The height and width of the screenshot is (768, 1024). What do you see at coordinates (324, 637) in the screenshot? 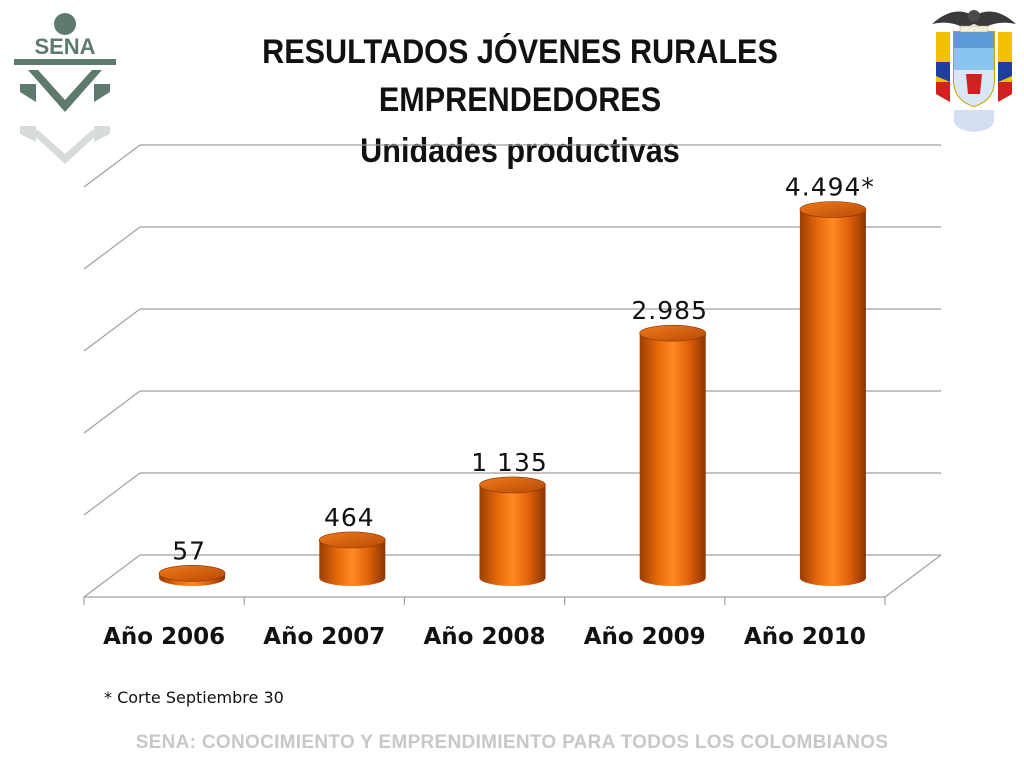
I see `category-label: Año 2007` at bounding box center [324, 637].